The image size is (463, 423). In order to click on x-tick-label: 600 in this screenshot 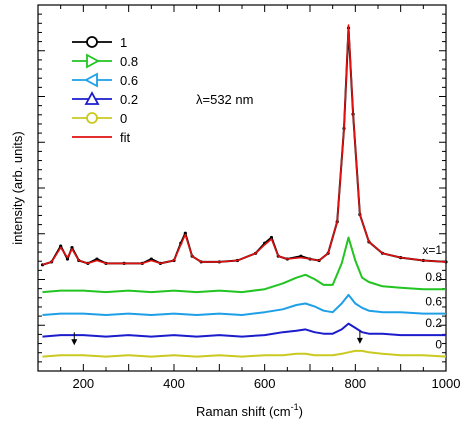, I will do `click(265, 383)`.